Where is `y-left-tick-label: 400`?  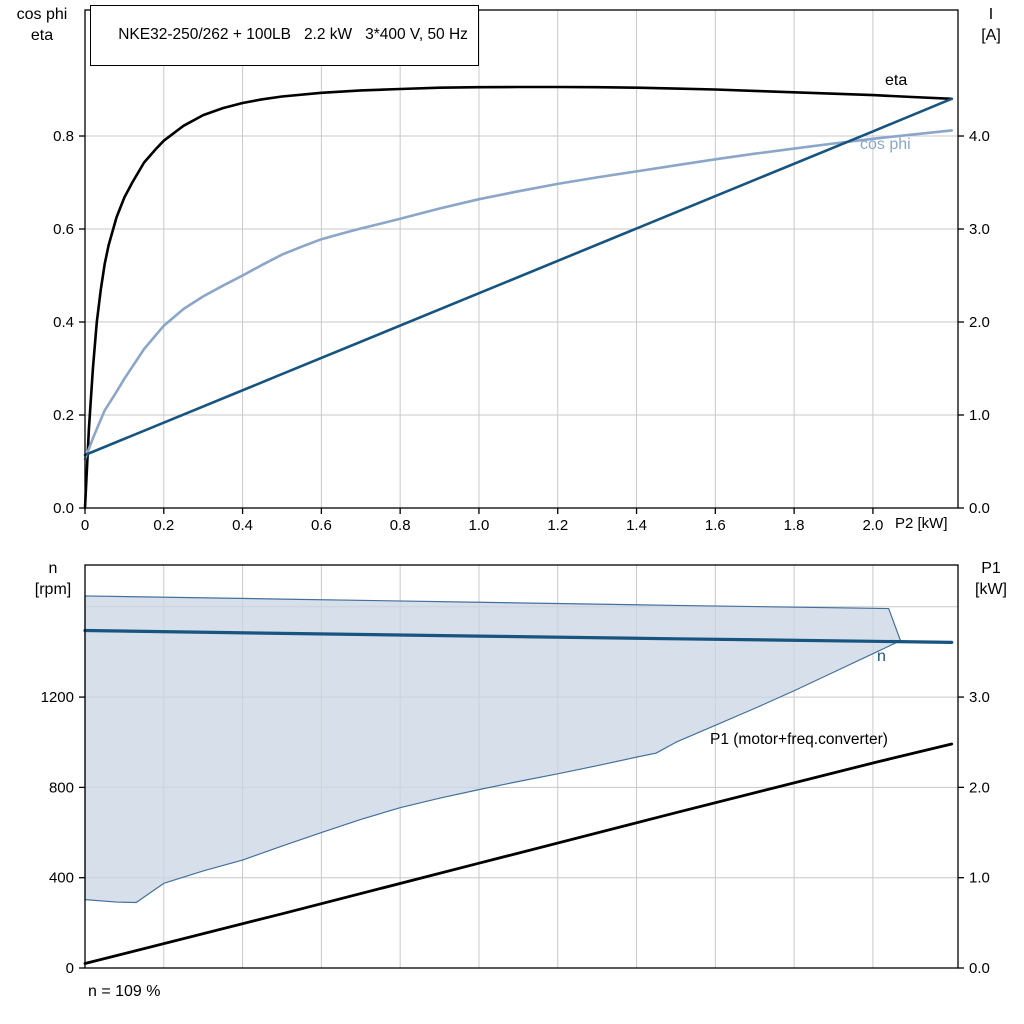
y-left-tick-label: 400 is located at coordinates (61, 878).